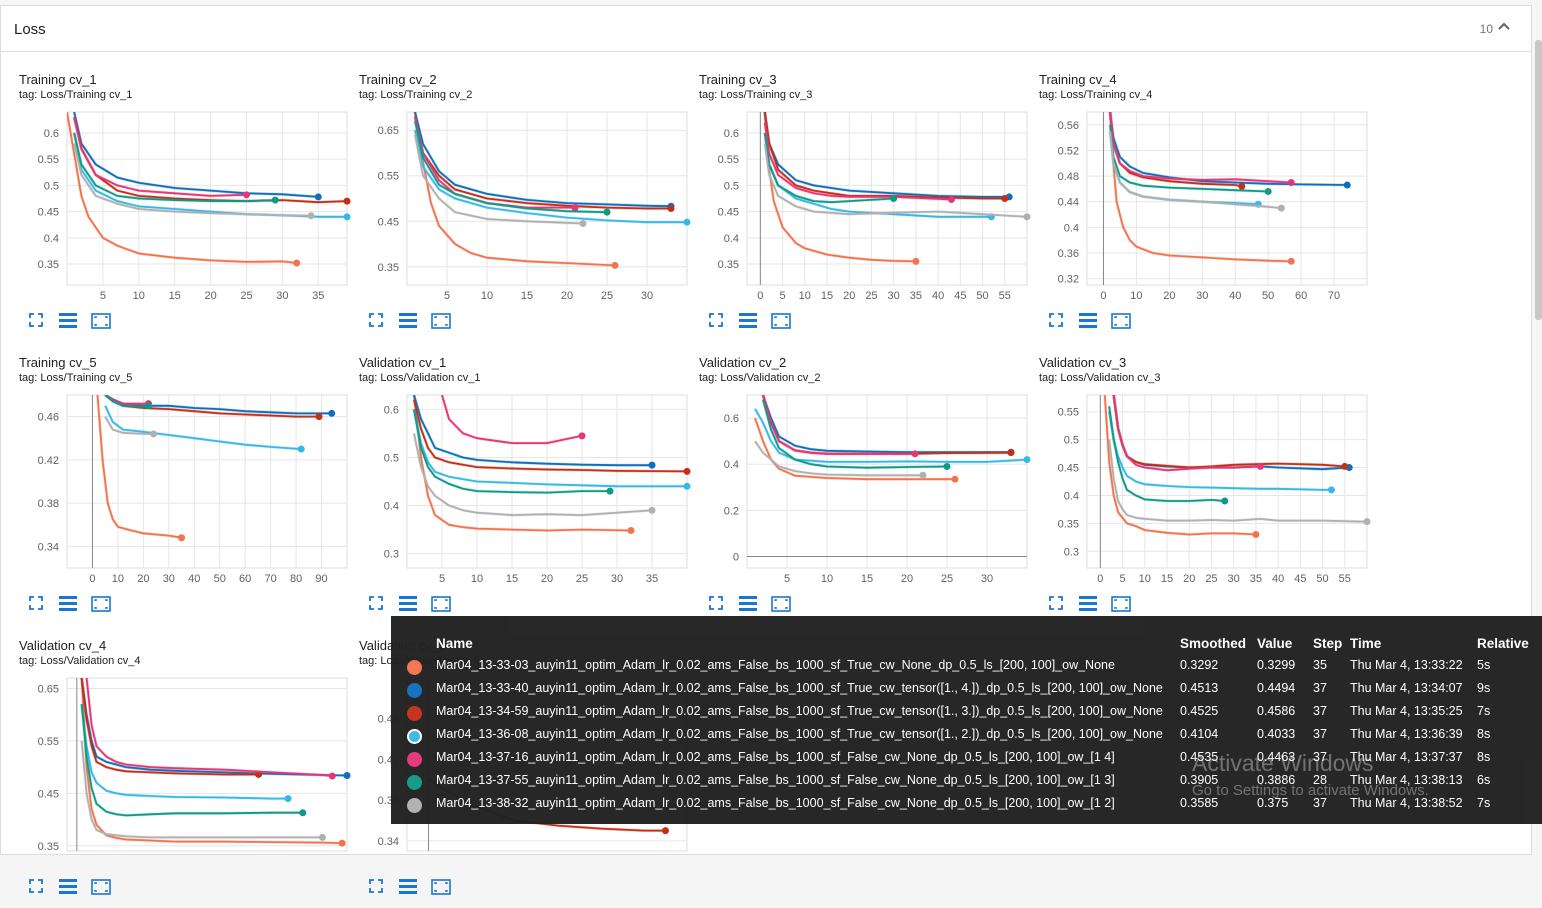 The width and height of the screenshot is (1542, 908). Describe the element at coordinates (1275, 643) in the screenshot. I see `header-value: Value` at that location.